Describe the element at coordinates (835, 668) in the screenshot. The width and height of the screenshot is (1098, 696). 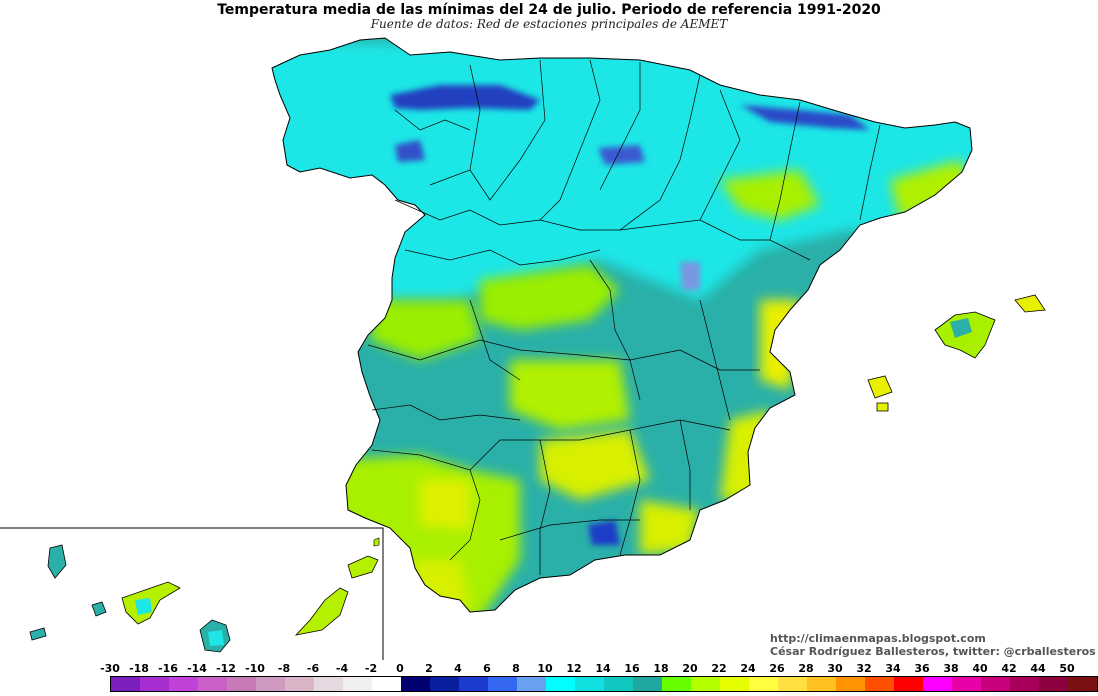
I see `legend-label: 30` at that location.